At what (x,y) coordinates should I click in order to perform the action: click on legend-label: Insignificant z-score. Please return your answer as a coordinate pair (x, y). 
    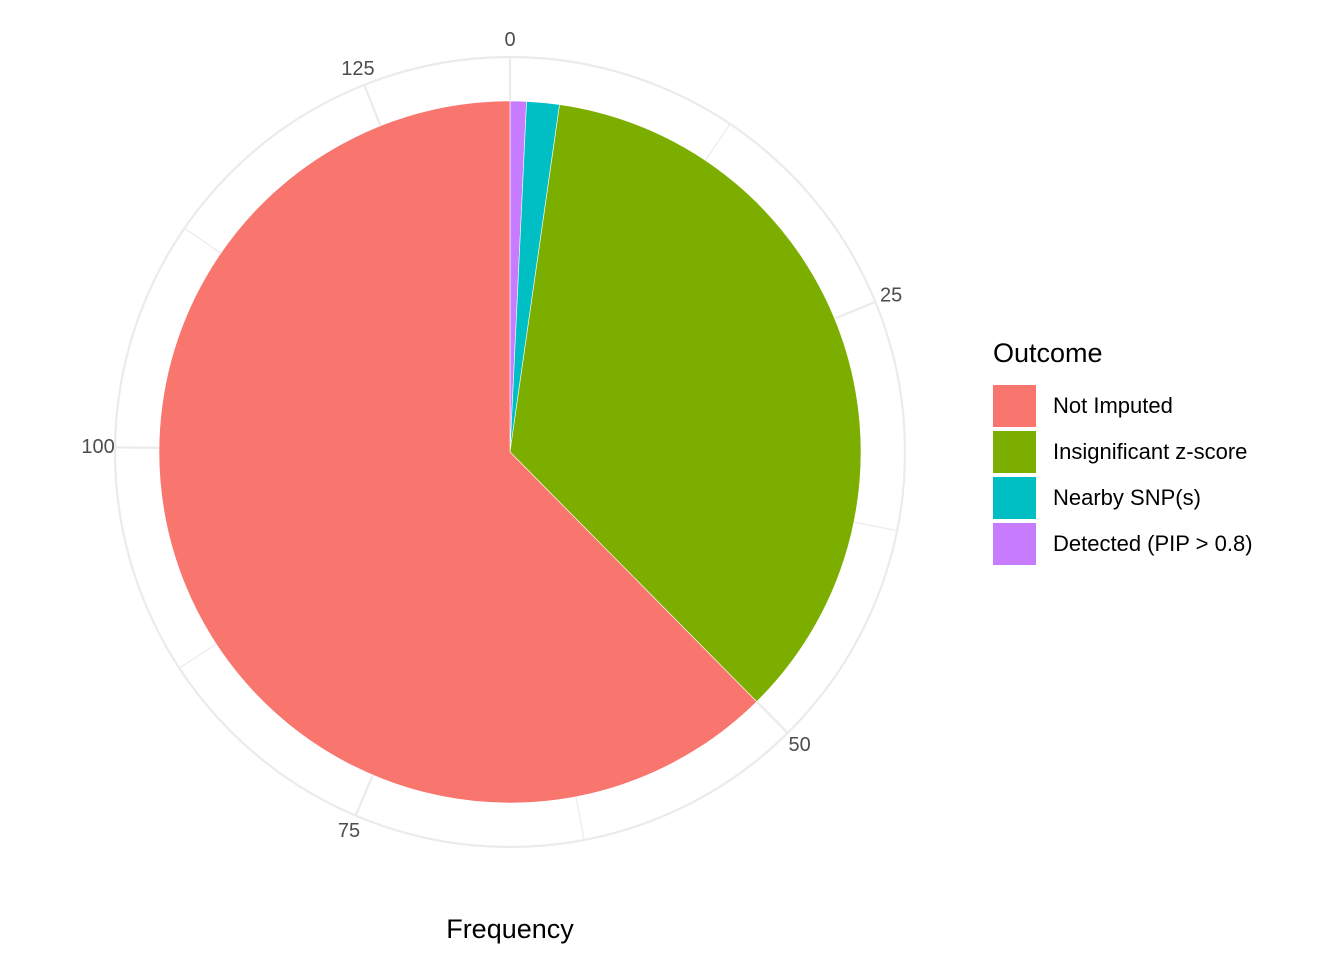
    Looking at the image, I should click on (1150, 451).